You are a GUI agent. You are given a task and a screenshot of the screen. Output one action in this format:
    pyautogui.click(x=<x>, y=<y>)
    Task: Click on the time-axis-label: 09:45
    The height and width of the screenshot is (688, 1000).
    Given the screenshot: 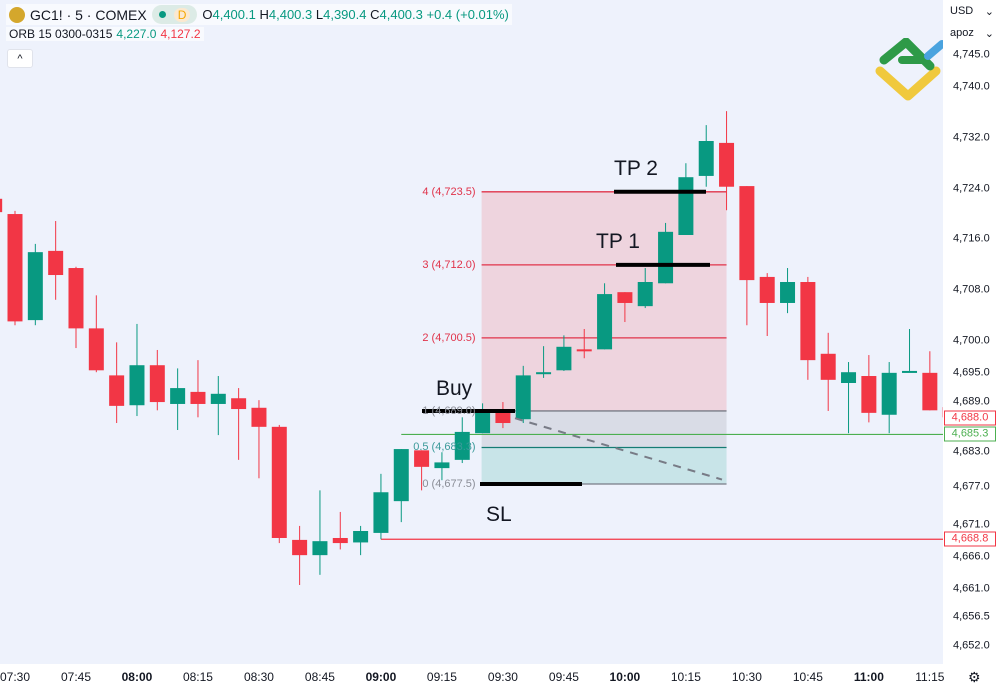 What is the action you would take?
    pyautogui.click(x=563, y=677)
    